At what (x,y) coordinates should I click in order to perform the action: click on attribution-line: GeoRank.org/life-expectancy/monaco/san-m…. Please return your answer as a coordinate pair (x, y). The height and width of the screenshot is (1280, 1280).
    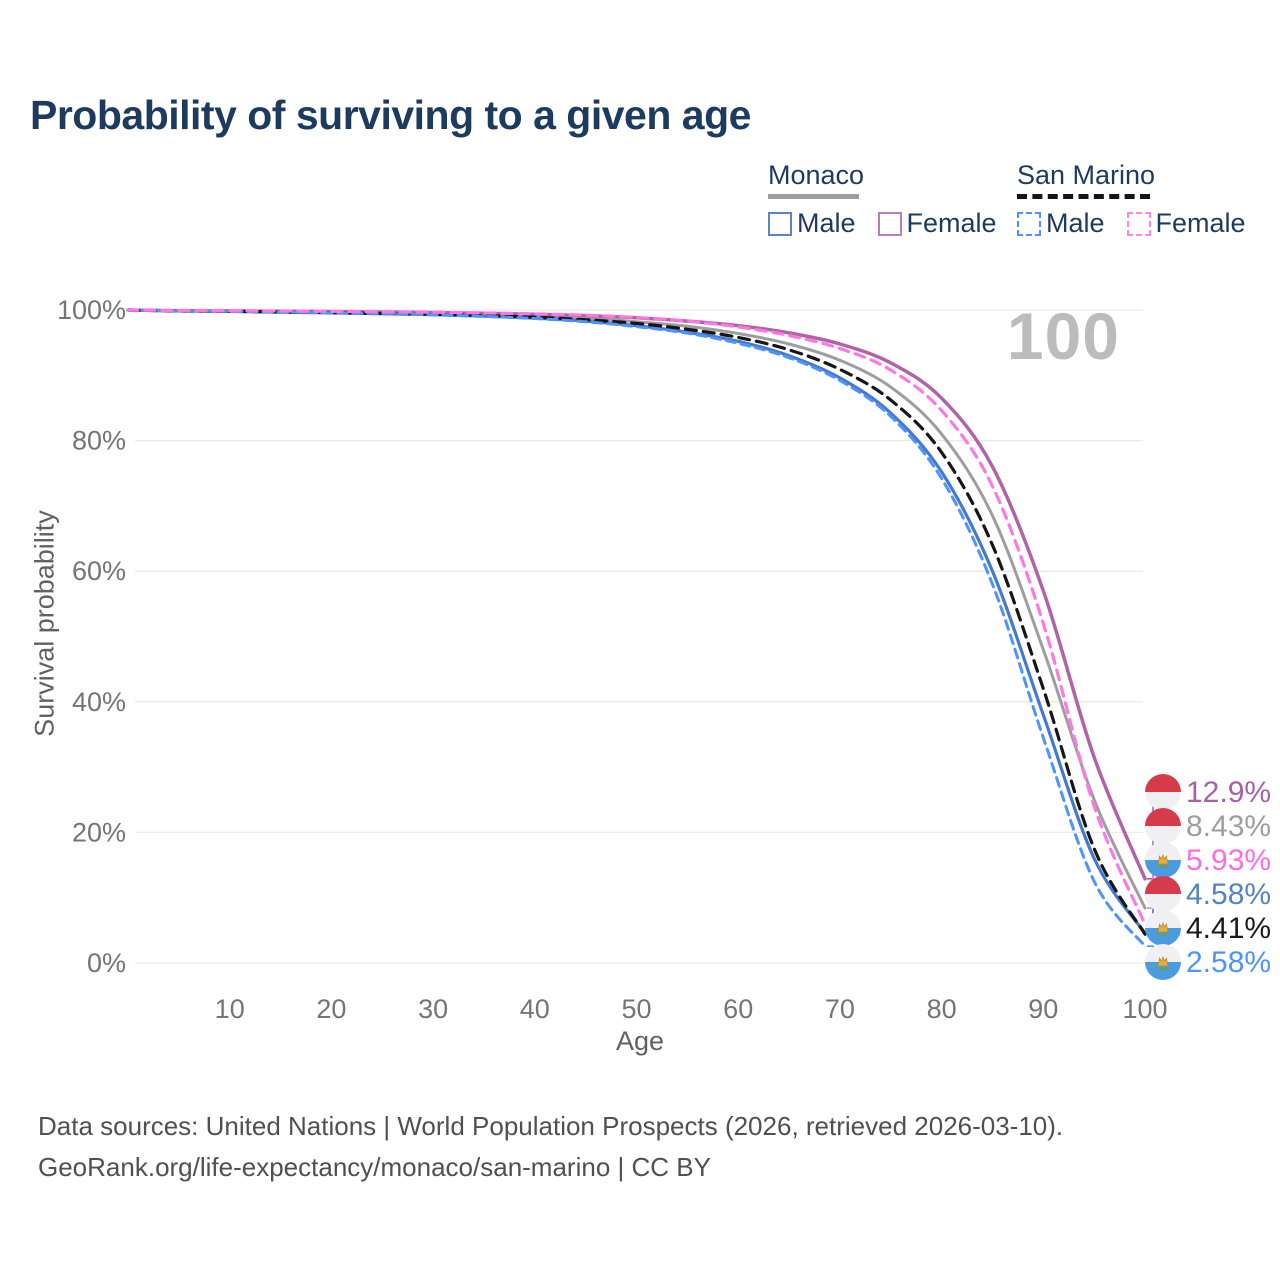
    Looking at the image, I should click on (374, 1167).